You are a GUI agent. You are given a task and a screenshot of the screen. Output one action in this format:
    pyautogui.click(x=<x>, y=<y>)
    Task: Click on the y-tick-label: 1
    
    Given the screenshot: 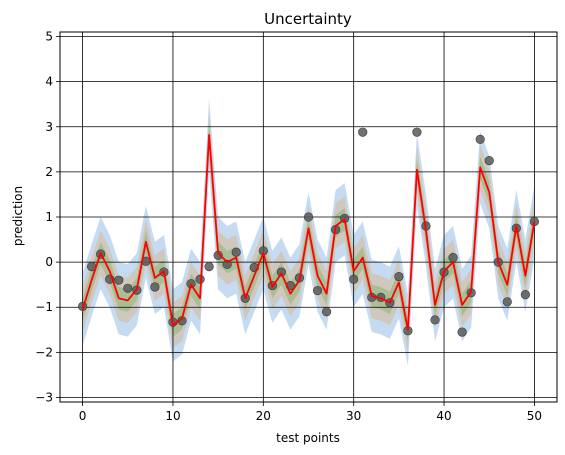 What is the action you would take?
    pyautogui.click(x=49, y=217)
    